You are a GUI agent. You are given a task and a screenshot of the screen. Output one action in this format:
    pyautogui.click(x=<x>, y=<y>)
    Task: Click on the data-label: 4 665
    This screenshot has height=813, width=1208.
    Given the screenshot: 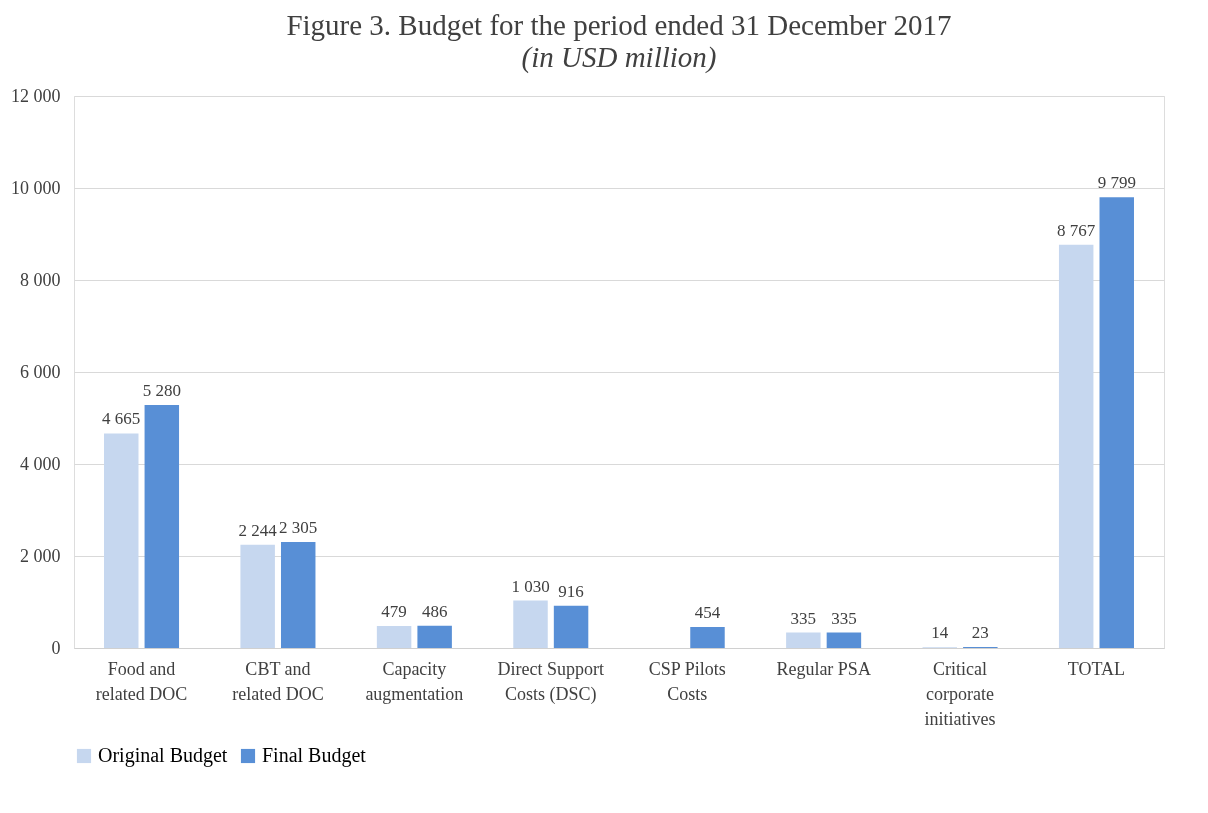 What is the action you would take?
    pyautogui.click(x=121, y=419)
    